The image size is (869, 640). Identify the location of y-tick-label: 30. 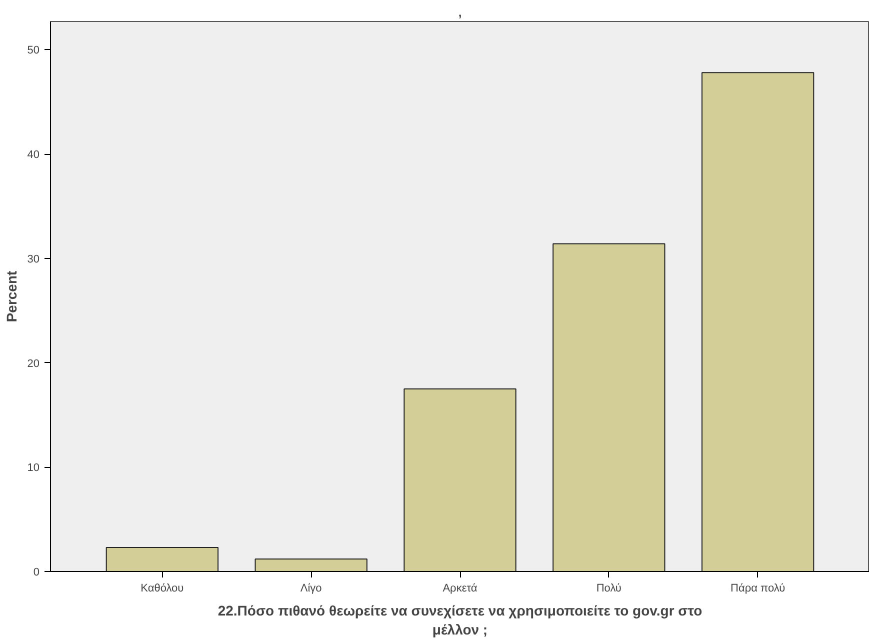
(33, 259).